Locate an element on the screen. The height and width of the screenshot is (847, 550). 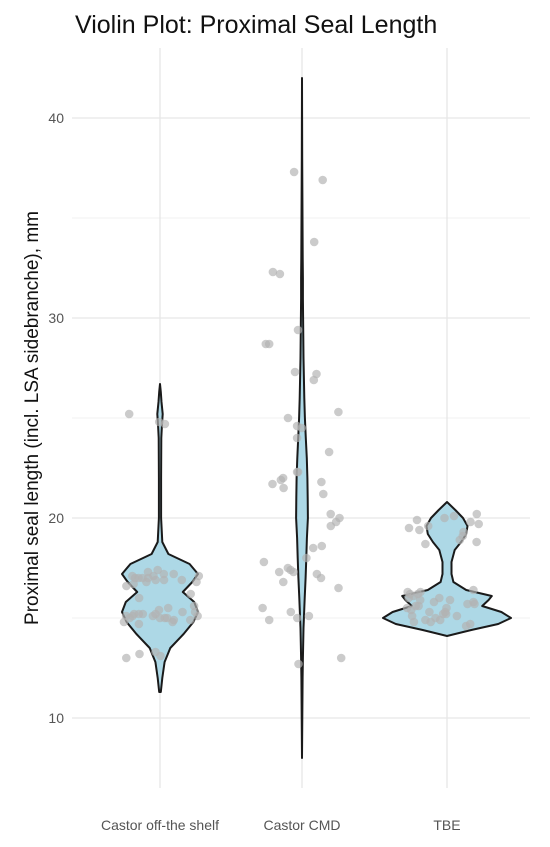
y-tick-label: 30 is located at coordinates (56, 318).